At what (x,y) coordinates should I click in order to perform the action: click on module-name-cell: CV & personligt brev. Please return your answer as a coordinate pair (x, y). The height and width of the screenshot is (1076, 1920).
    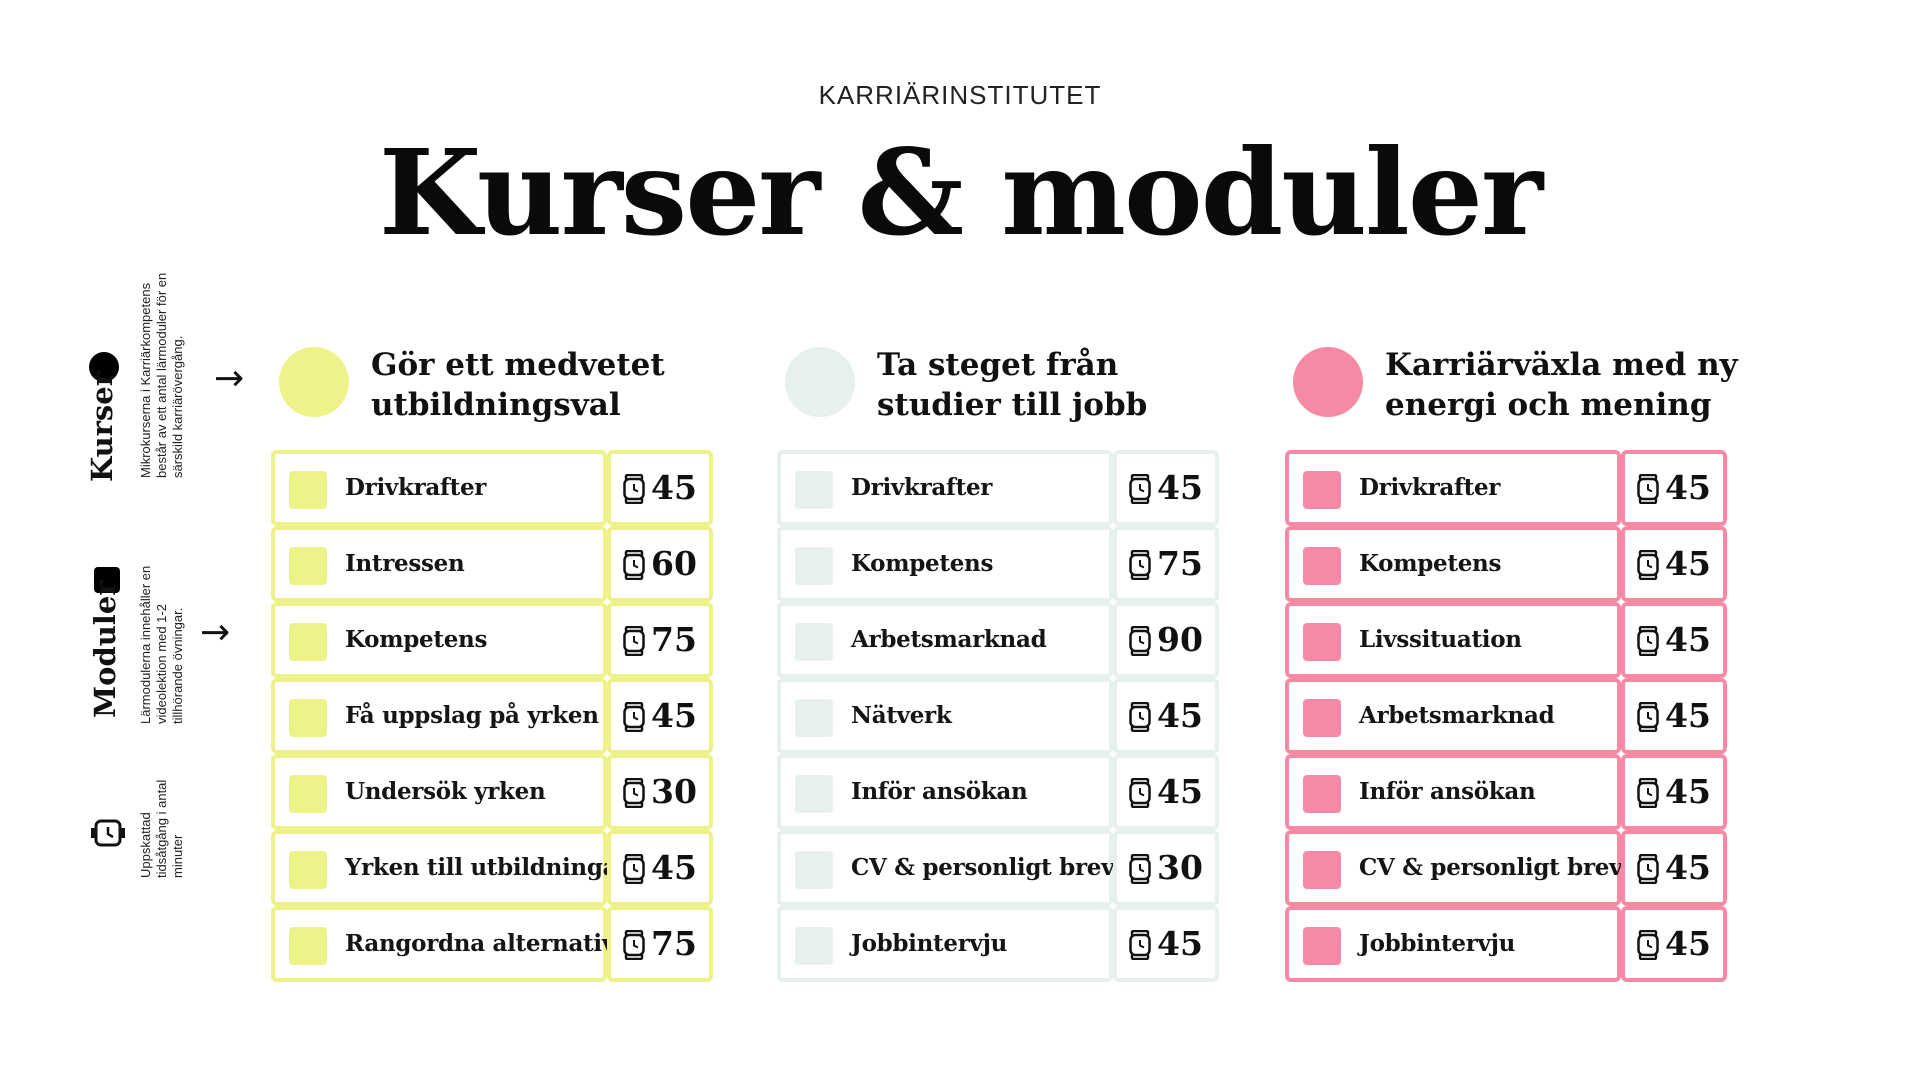
    Looking at the image, I should click on (946, 868).